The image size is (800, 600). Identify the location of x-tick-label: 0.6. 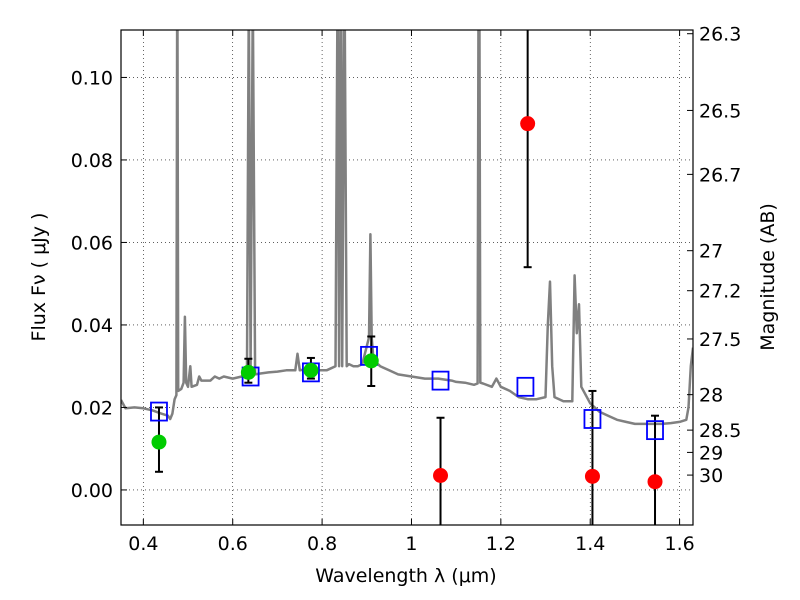
(233, 544).